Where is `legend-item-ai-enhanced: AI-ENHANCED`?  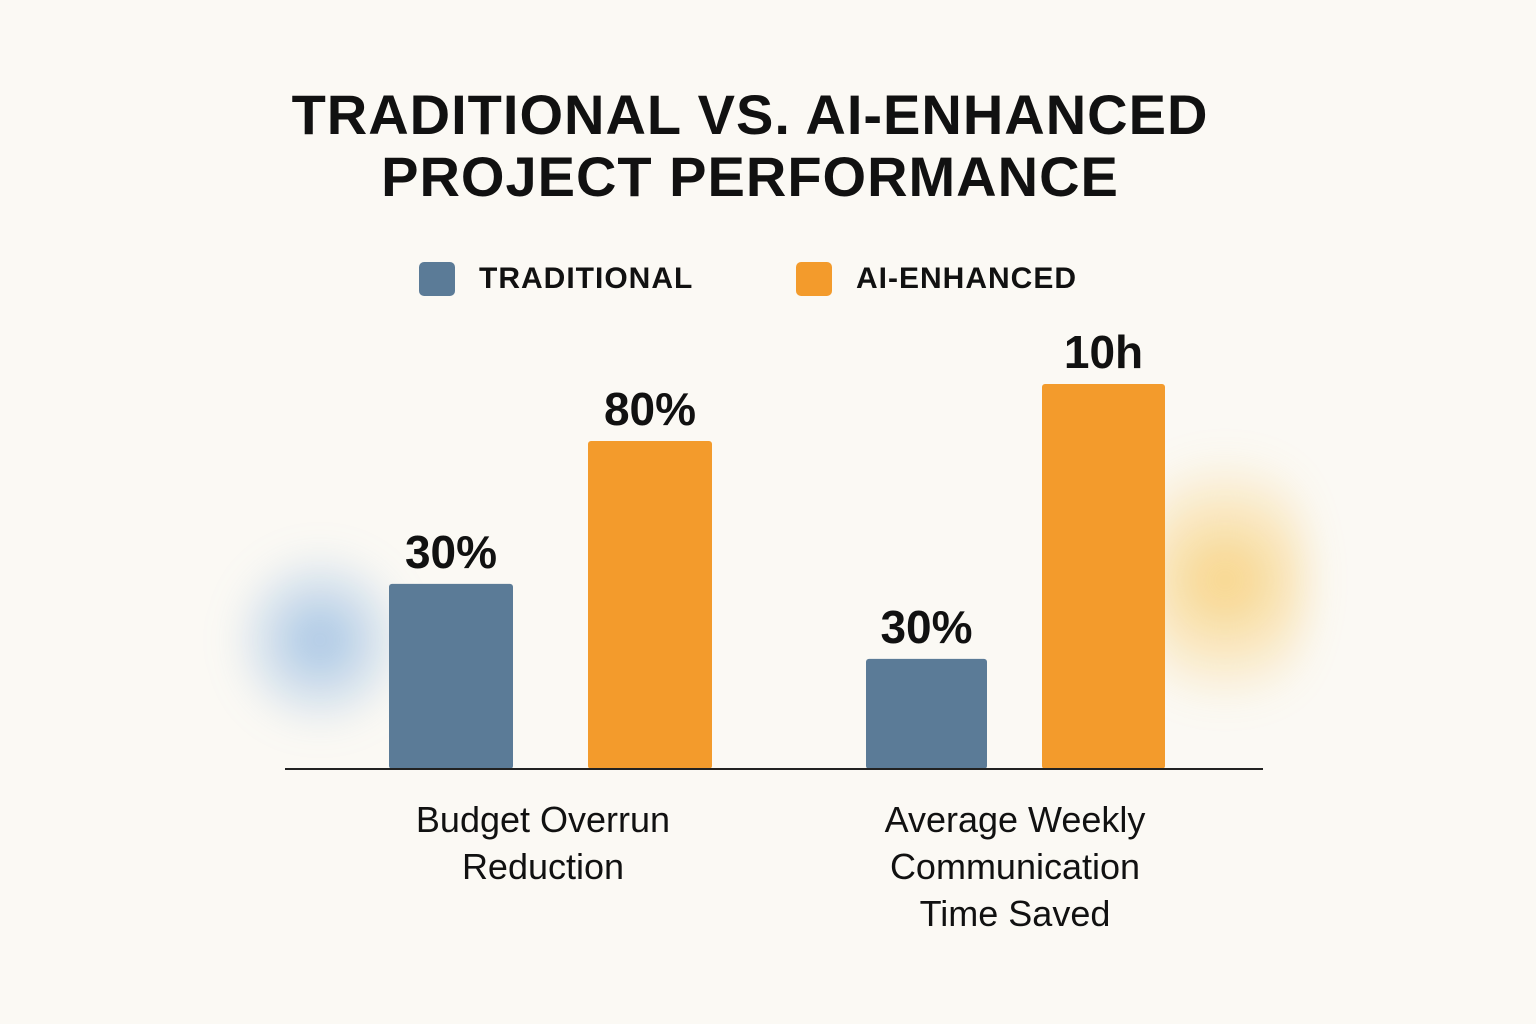
legend-item-ai-enhanced: AI-ENHANCED is located at coordinates (936, 279).